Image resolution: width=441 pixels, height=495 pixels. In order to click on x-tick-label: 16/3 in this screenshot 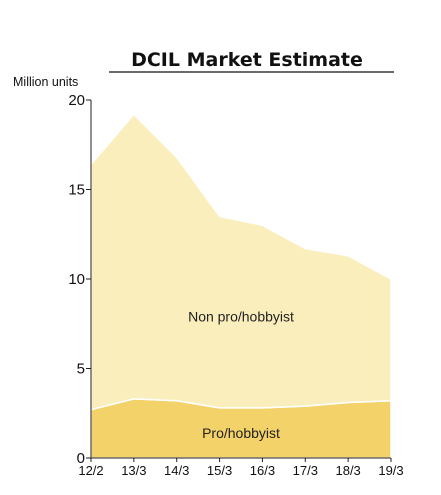, I will do `click(262, 470)`.